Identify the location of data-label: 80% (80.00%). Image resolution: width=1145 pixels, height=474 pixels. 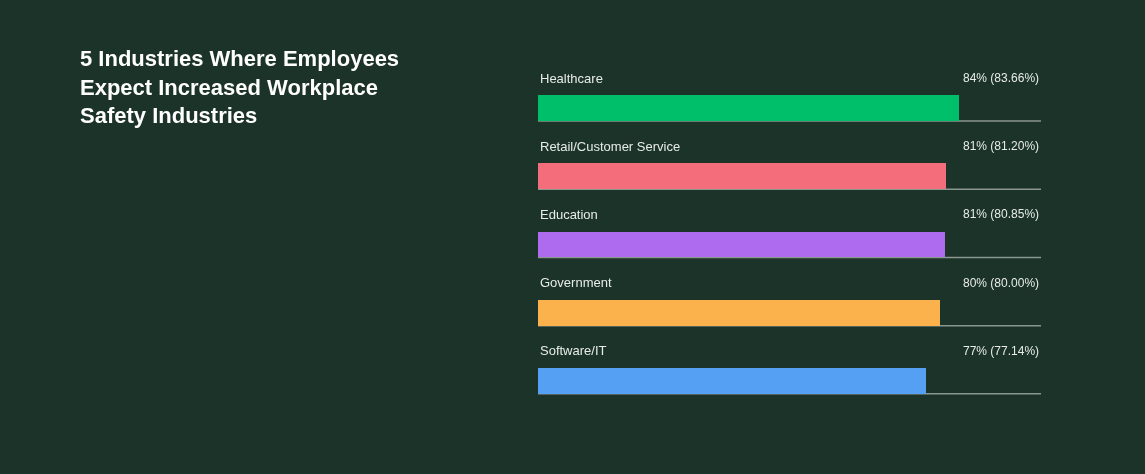
(1001, 283).